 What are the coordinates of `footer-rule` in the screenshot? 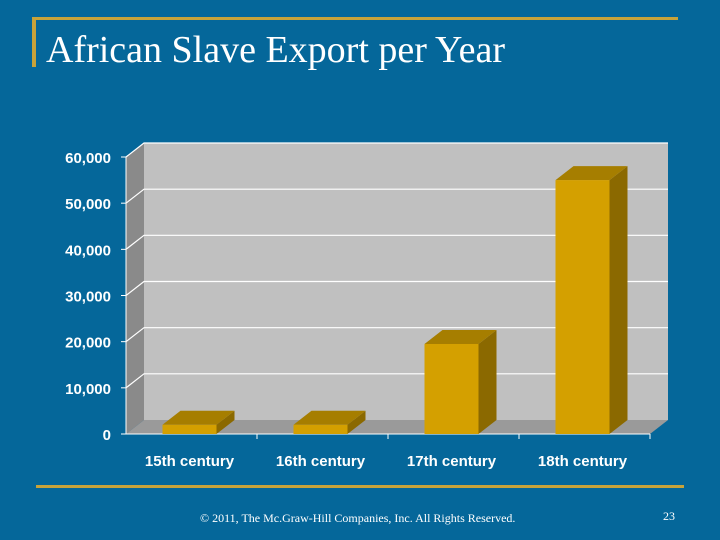 It's located at (360, 486).